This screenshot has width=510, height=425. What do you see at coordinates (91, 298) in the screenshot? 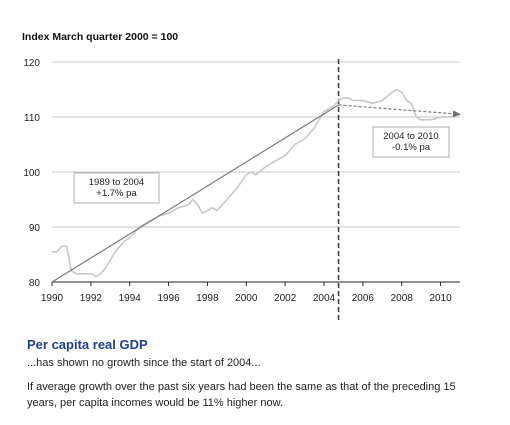
I see `x-tick-label: 1992` at bounding box center [91, 298].